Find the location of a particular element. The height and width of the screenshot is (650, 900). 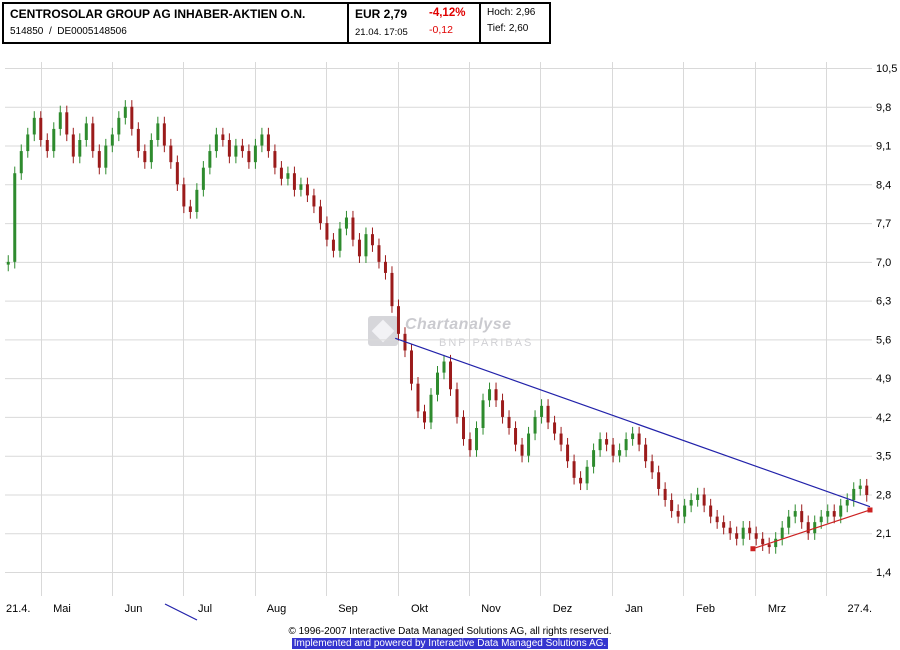

svg-text: 7,7 is located at coordinates (883, 224).